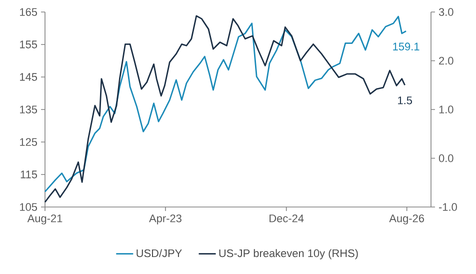 This screenshot has width=476, height=274. What do you see at coordinates (446, 60) in the screenshot?
I see `y2-tick-label: 2.0` at bounding box center [446, 60].